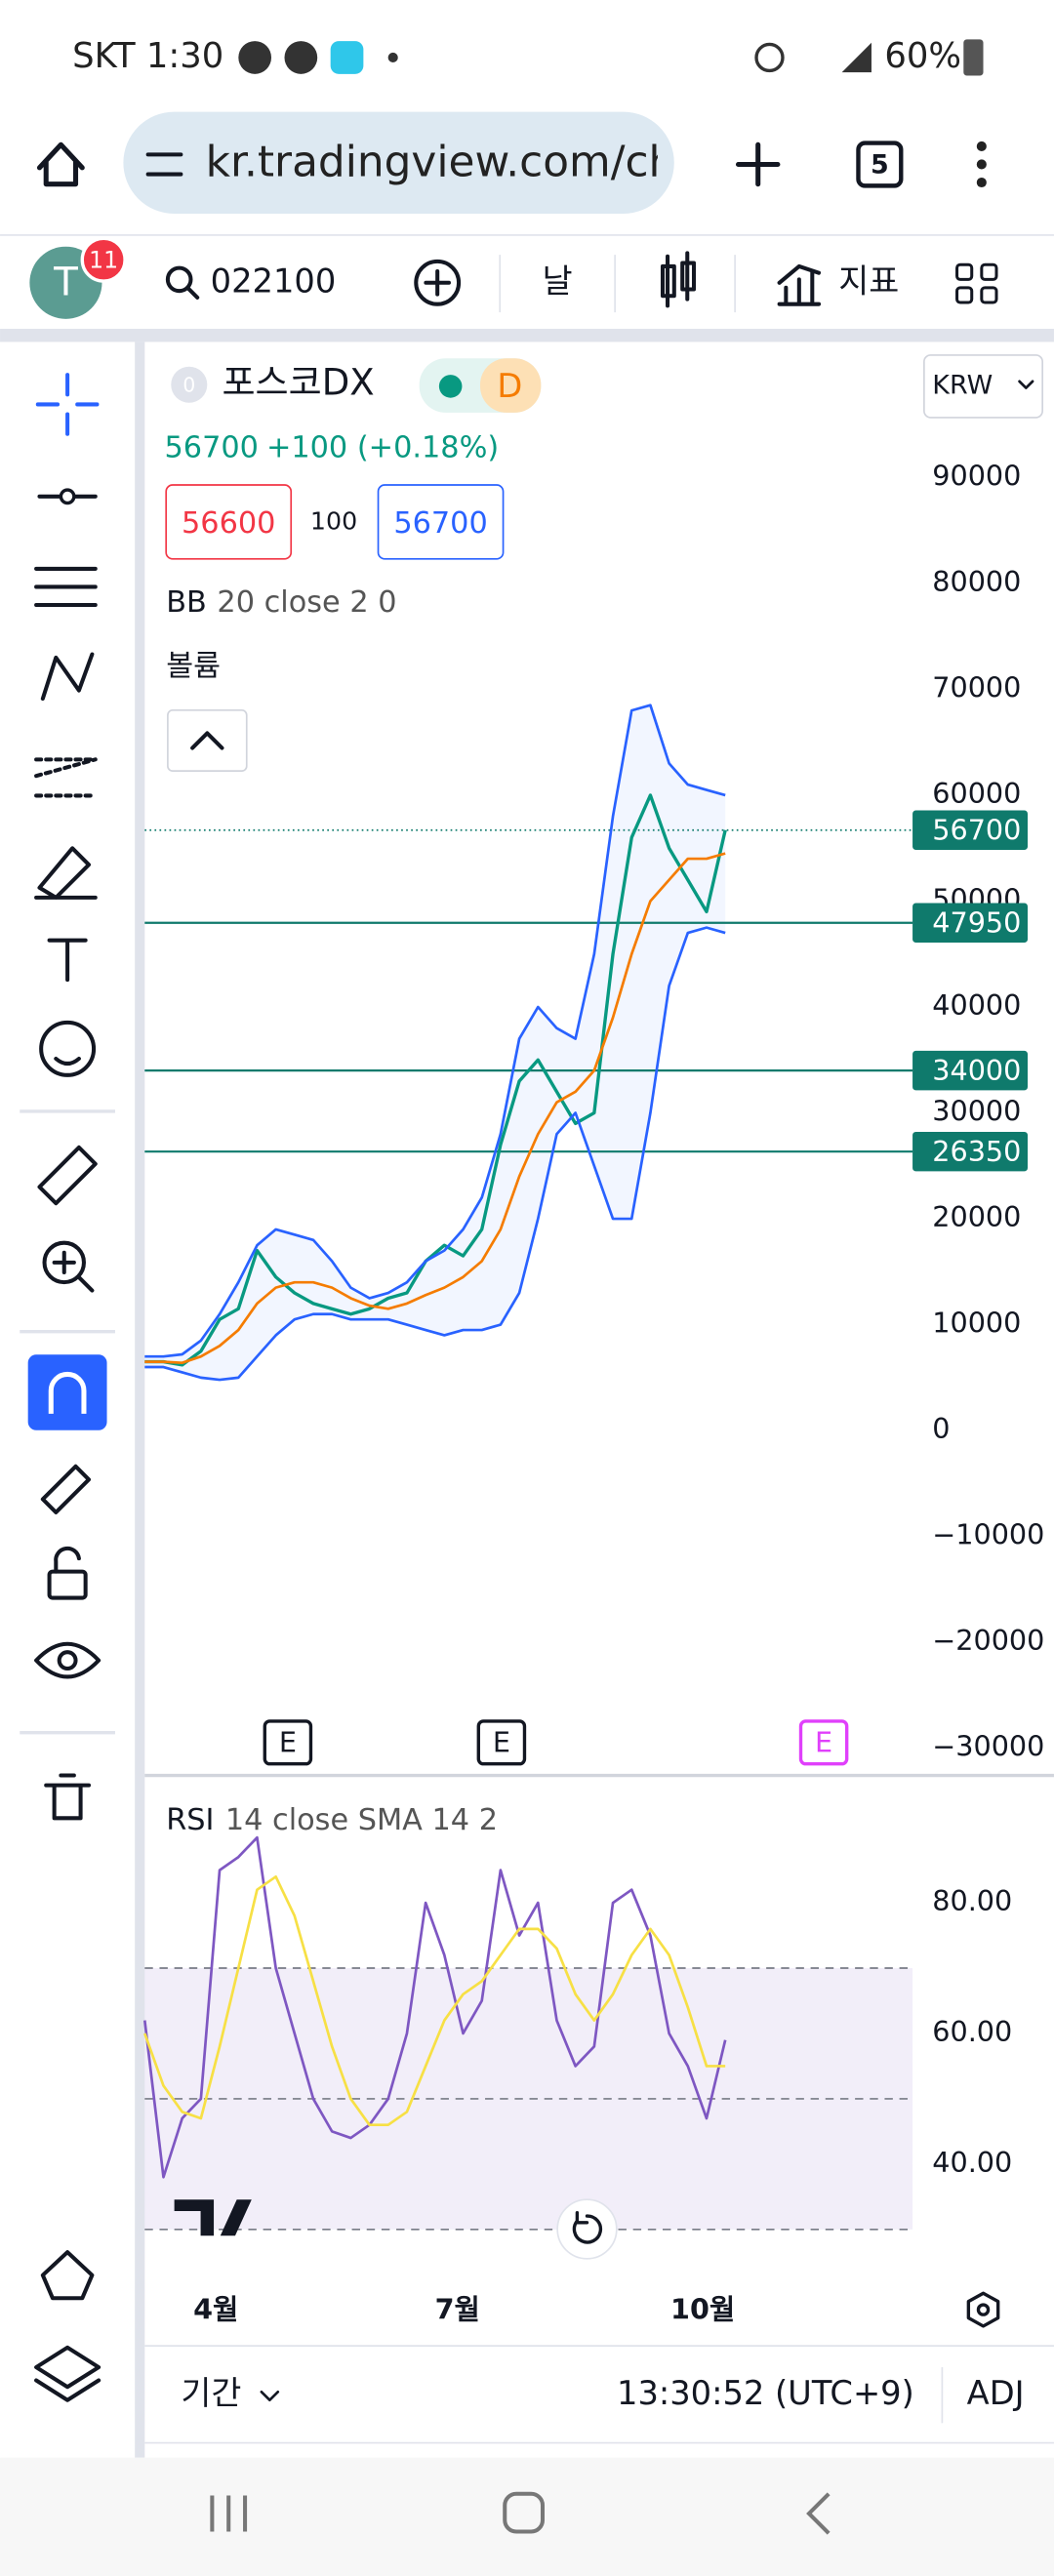 The height and width of the screenshot is (2576, 1054). What do you see at coordinates (977, 922) in the screenshot?
I see `price-tag-label: 47950` at bounding box center [977, 922].